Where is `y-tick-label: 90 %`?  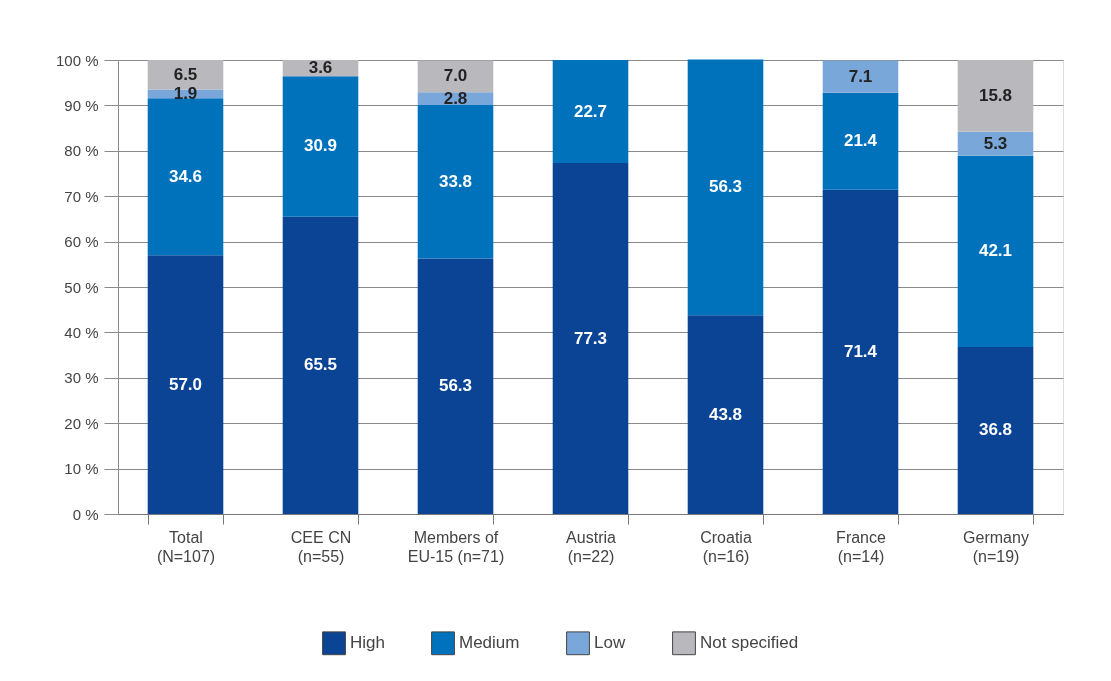 y-tick-label: 90 % is located at coordinates (81, 105).